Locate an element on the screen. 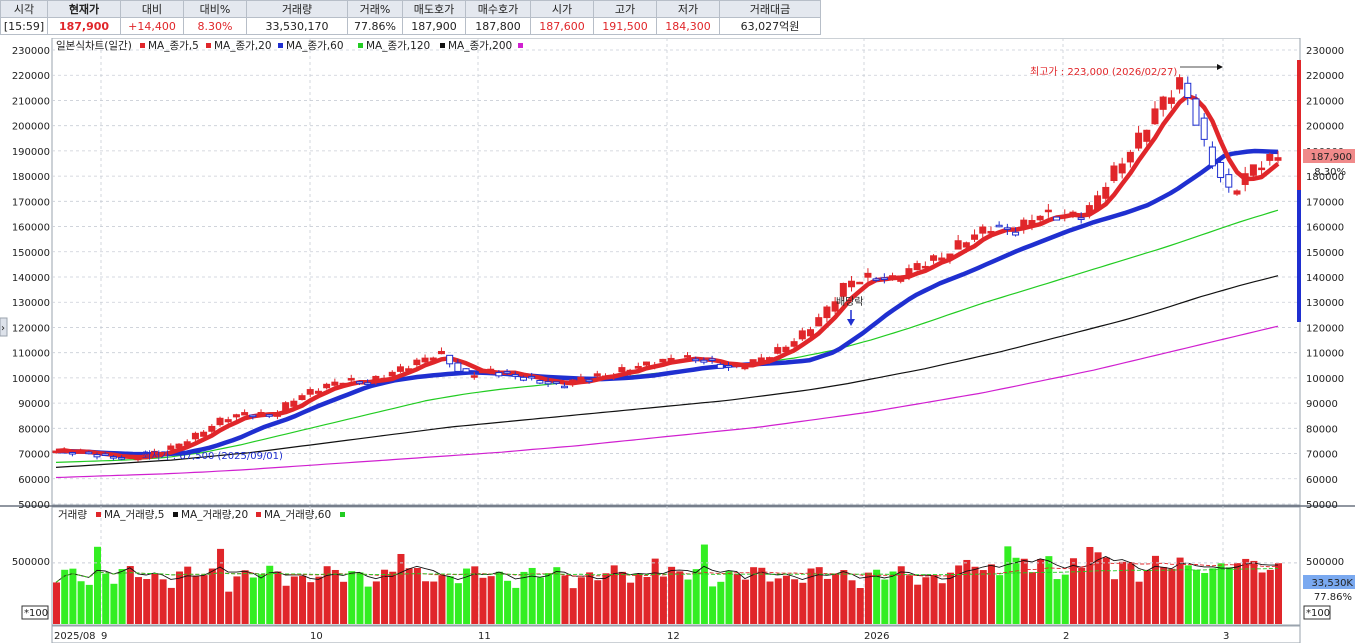  dividend-arrow-icon is located at coordinates (851, 322).